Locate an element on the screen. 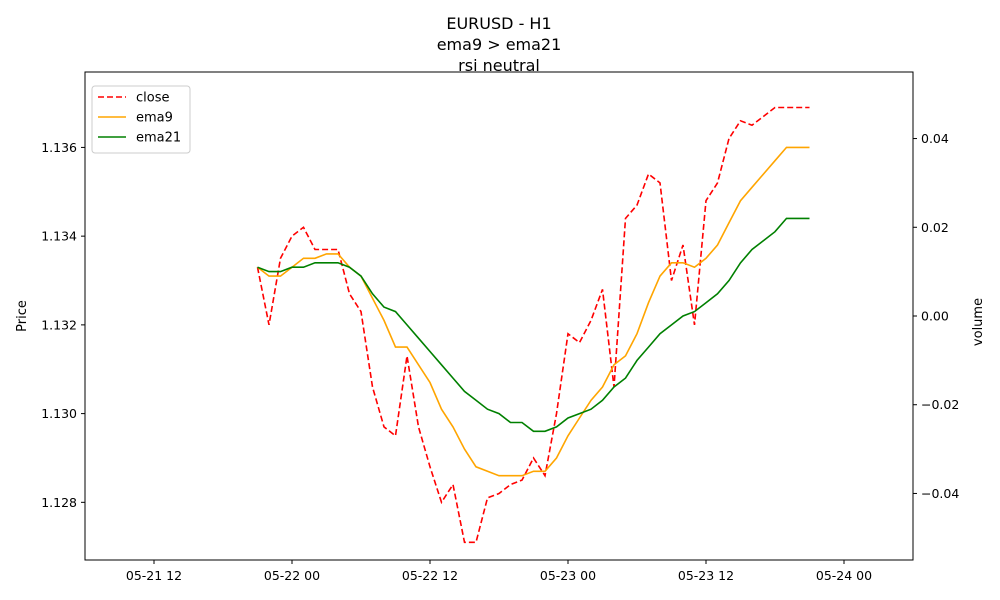 The width and height of the screenshot is (1000, 600). y2-tick-label: 0.00 is located at coordinates (935, 316).